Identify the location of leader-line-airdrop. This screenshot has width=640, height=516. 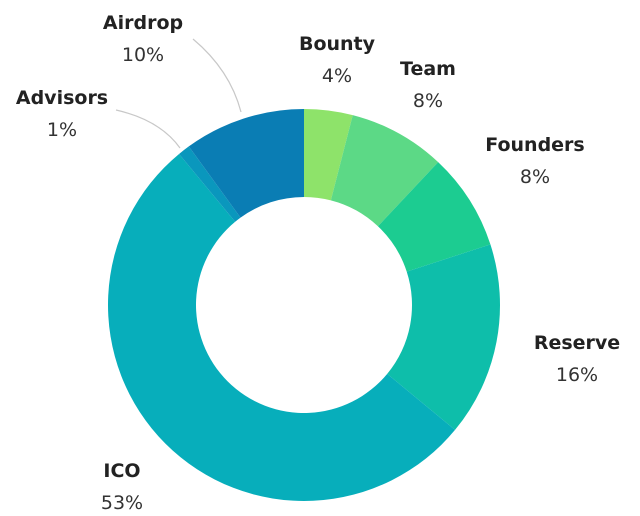
(217, 75).